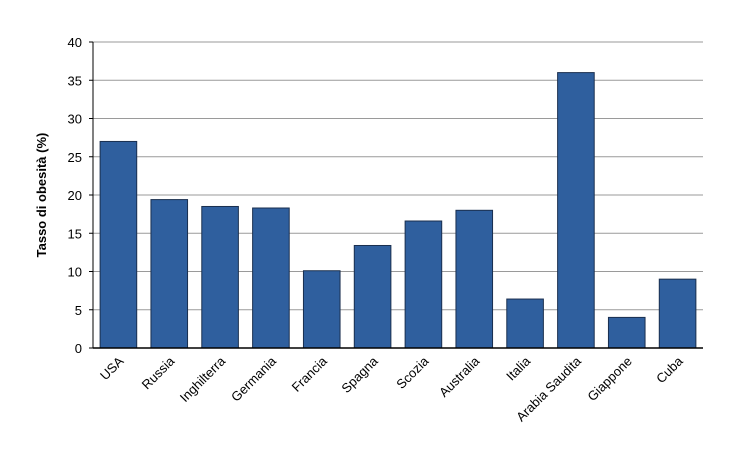  What do you see at coordinates (310, 374) in the screenshot?
I see `x-tick-label: Francia` at bounding box center [310, 374].